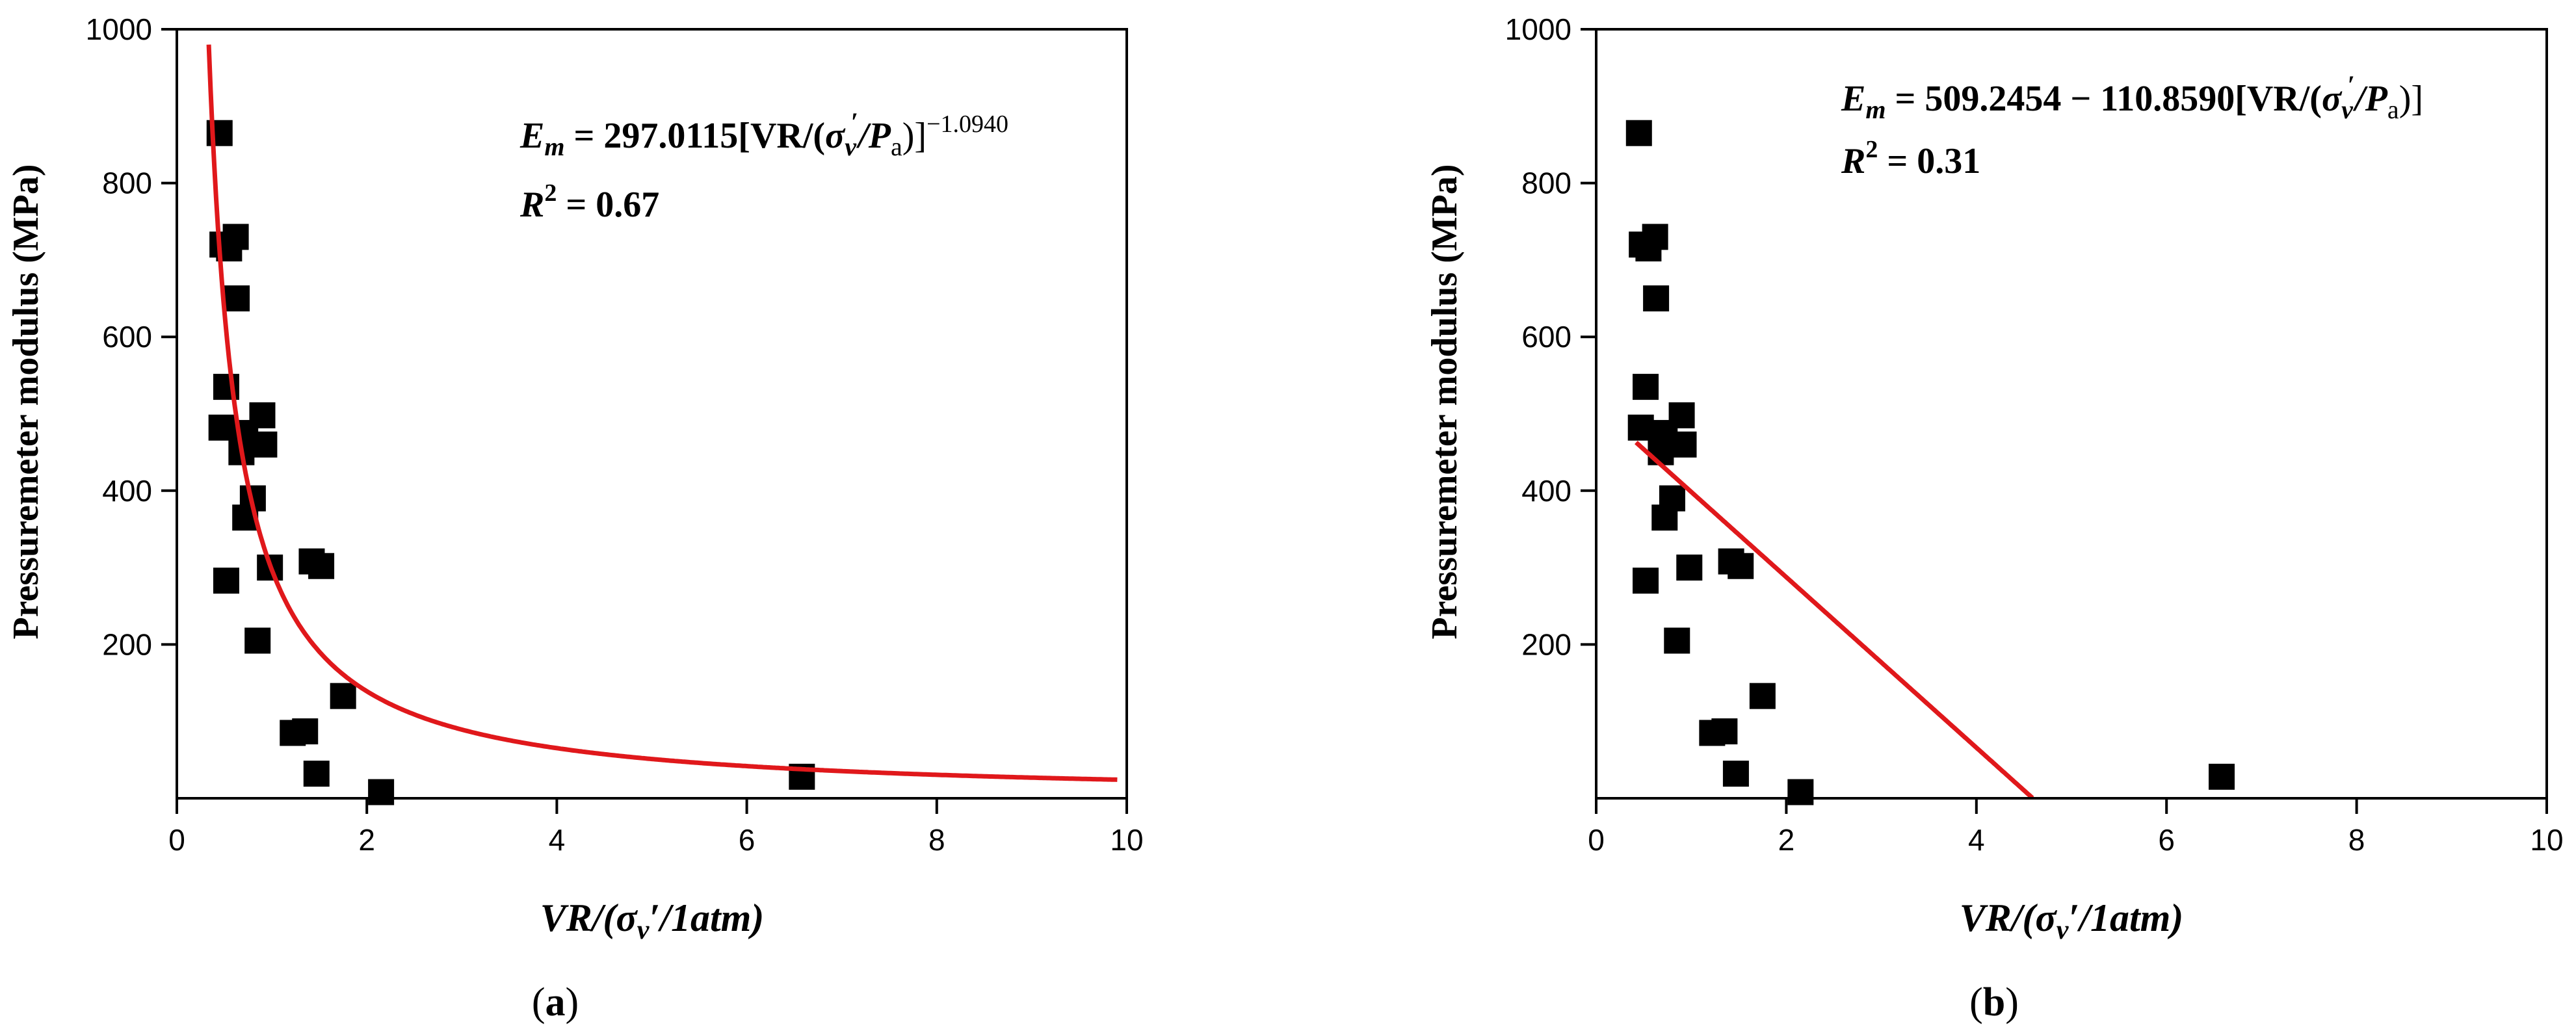 The image size is (2576, 1031). What do you see at coordinates (2546, 840) in the screenshot?
I see `panel-b-x-tick-label: 10` at bounding box center [2546, 840].